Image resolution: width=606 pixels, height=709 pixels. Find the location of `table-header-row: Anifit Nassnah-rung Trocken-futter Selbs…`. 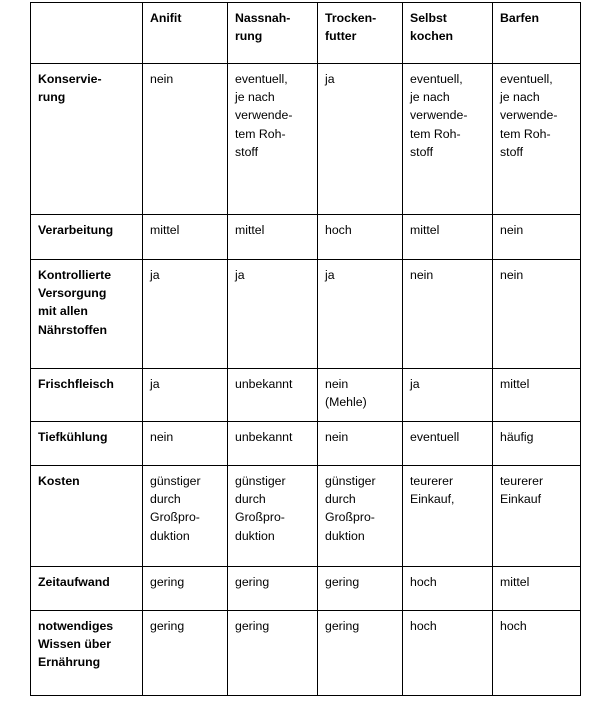

table-header-row: Anifit Nassnah-rung Trocken-futter Selbs… is located at coordinates (305, 33).